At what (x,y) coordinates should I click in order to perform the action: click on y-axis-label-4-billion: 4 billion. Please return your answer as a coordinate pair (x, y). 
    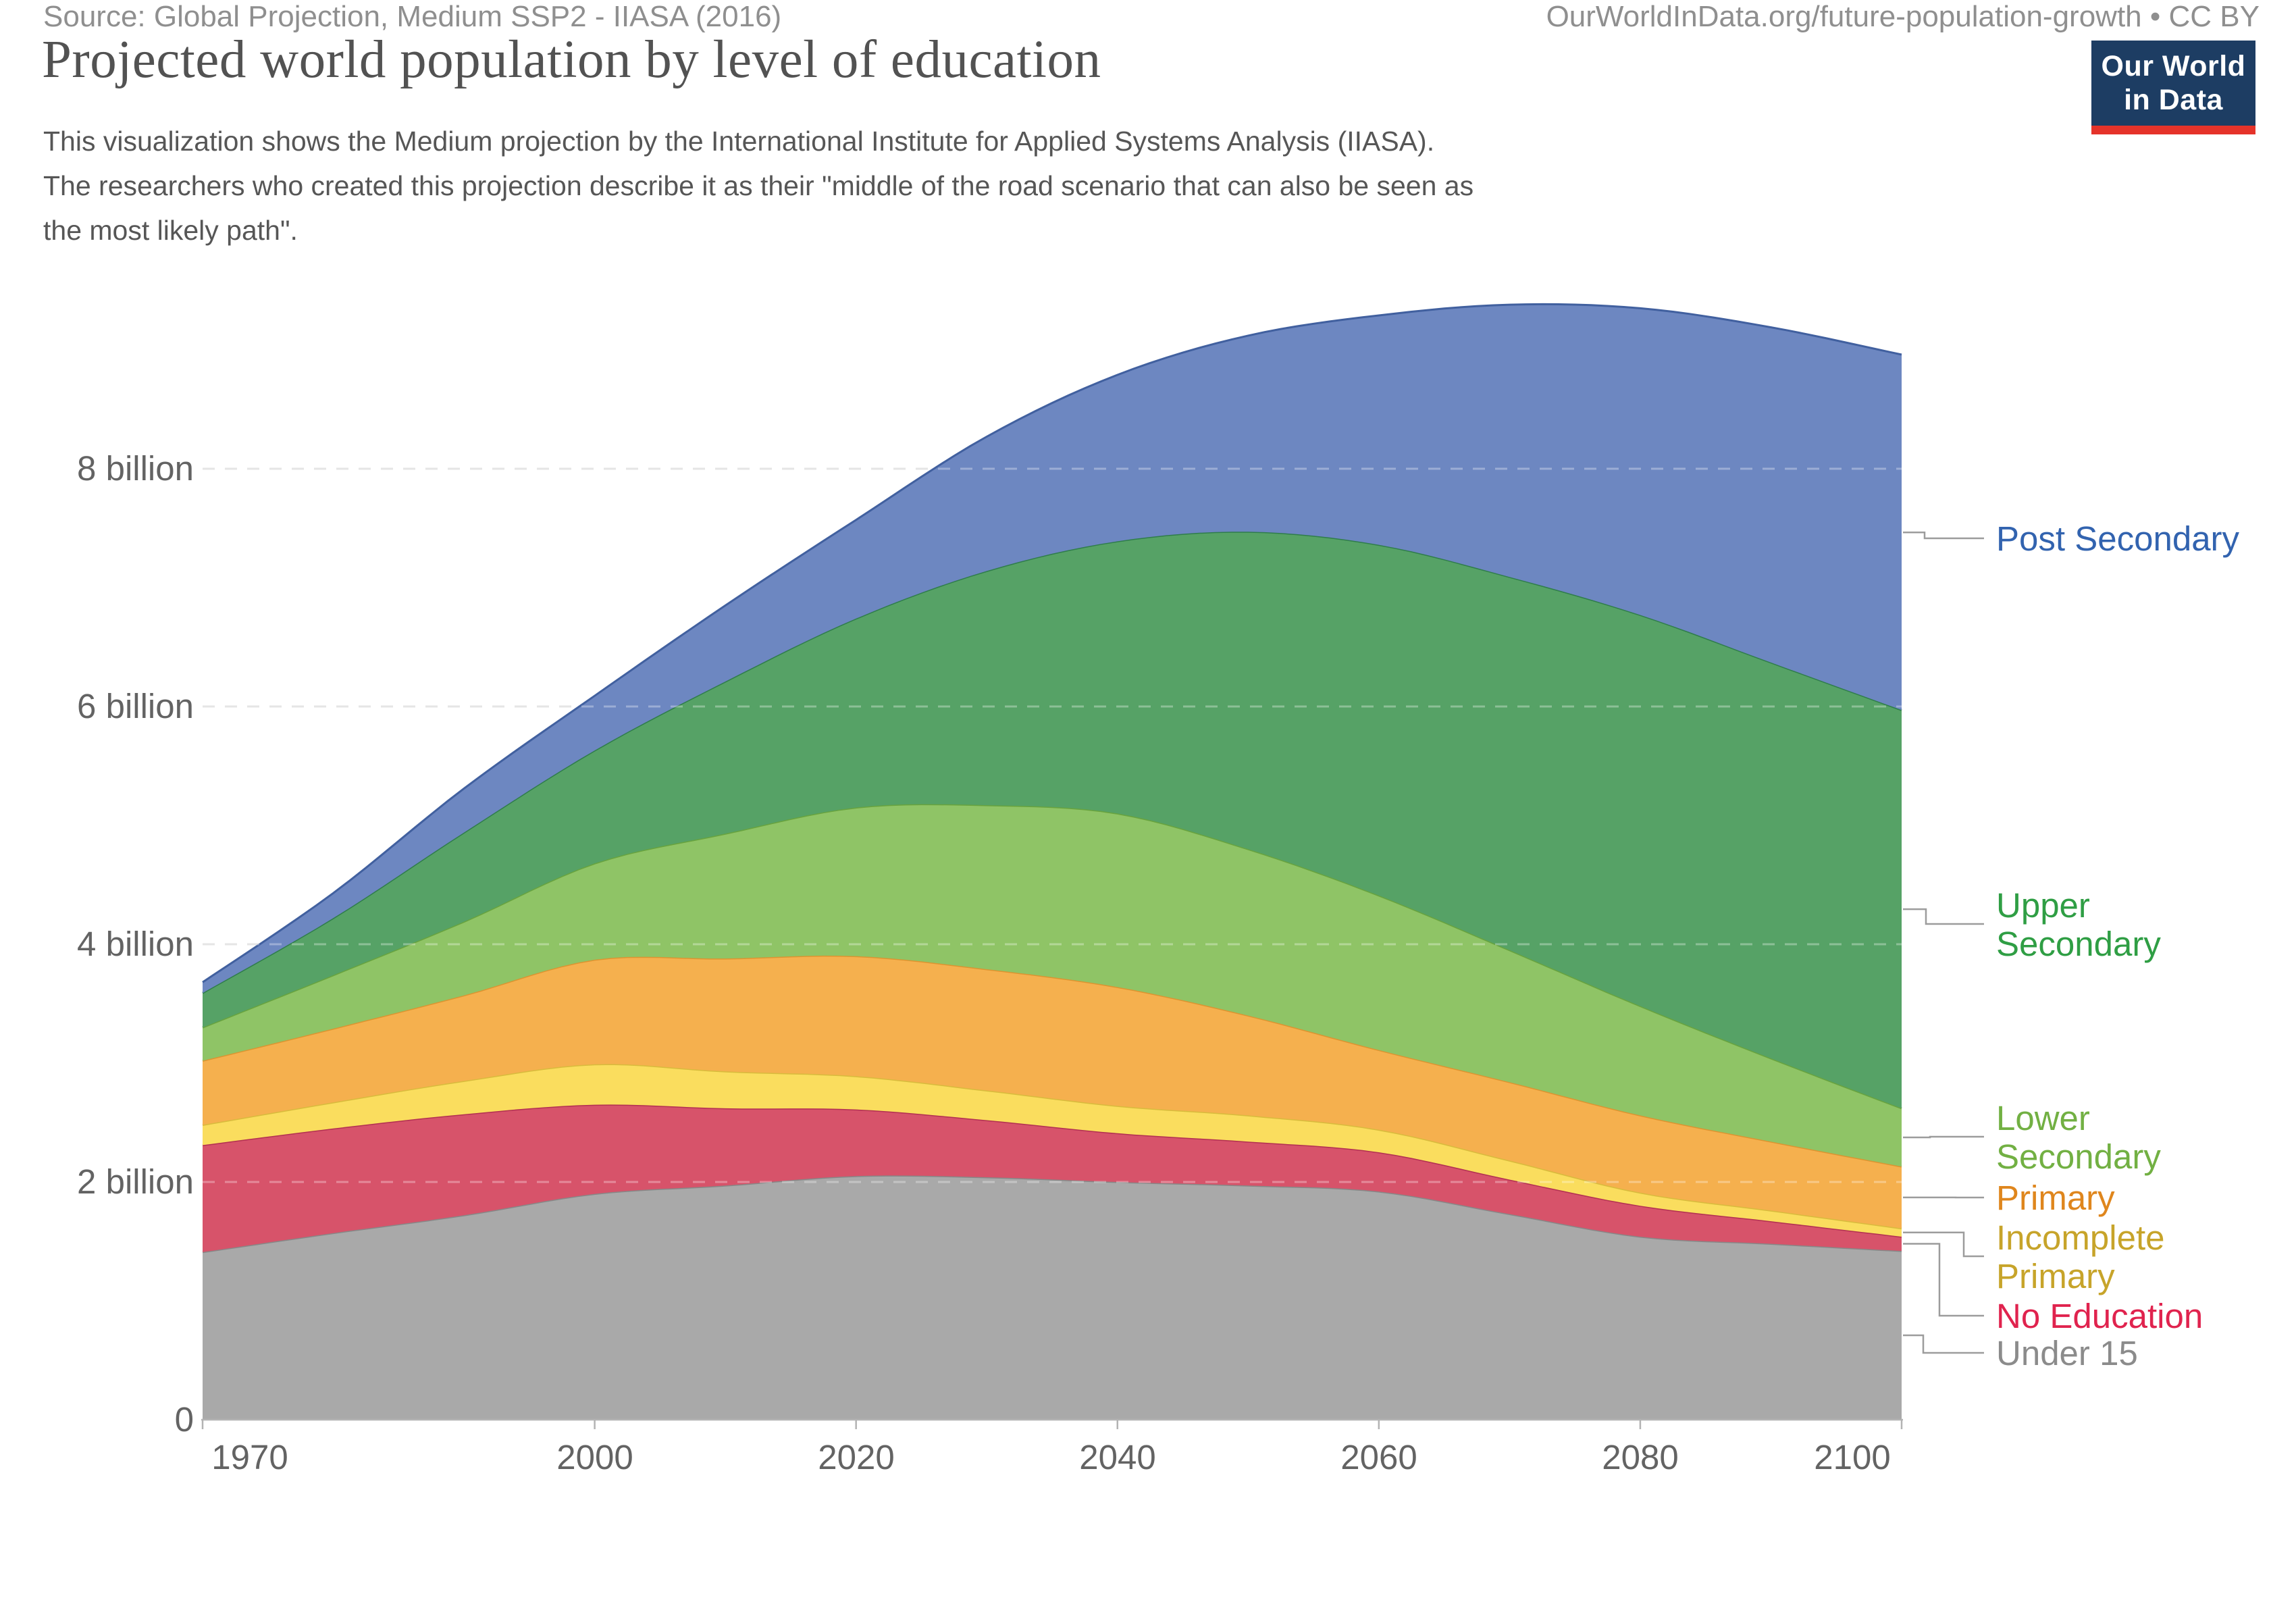
    Looking at the image, I should click on (135, 944).